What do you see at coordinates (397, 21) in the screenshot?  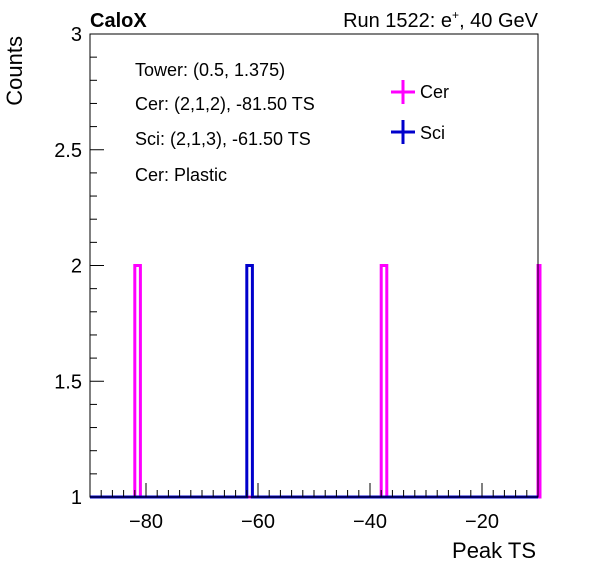 I see `header-right-prefix: Run 1522: e` at bounding box center [397, 21].